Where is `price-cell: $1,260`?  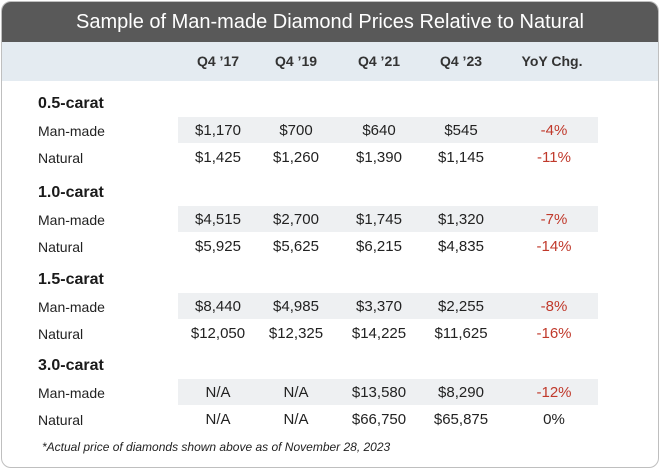
price-cell: $1,260 is located at coordinates (296, 157).